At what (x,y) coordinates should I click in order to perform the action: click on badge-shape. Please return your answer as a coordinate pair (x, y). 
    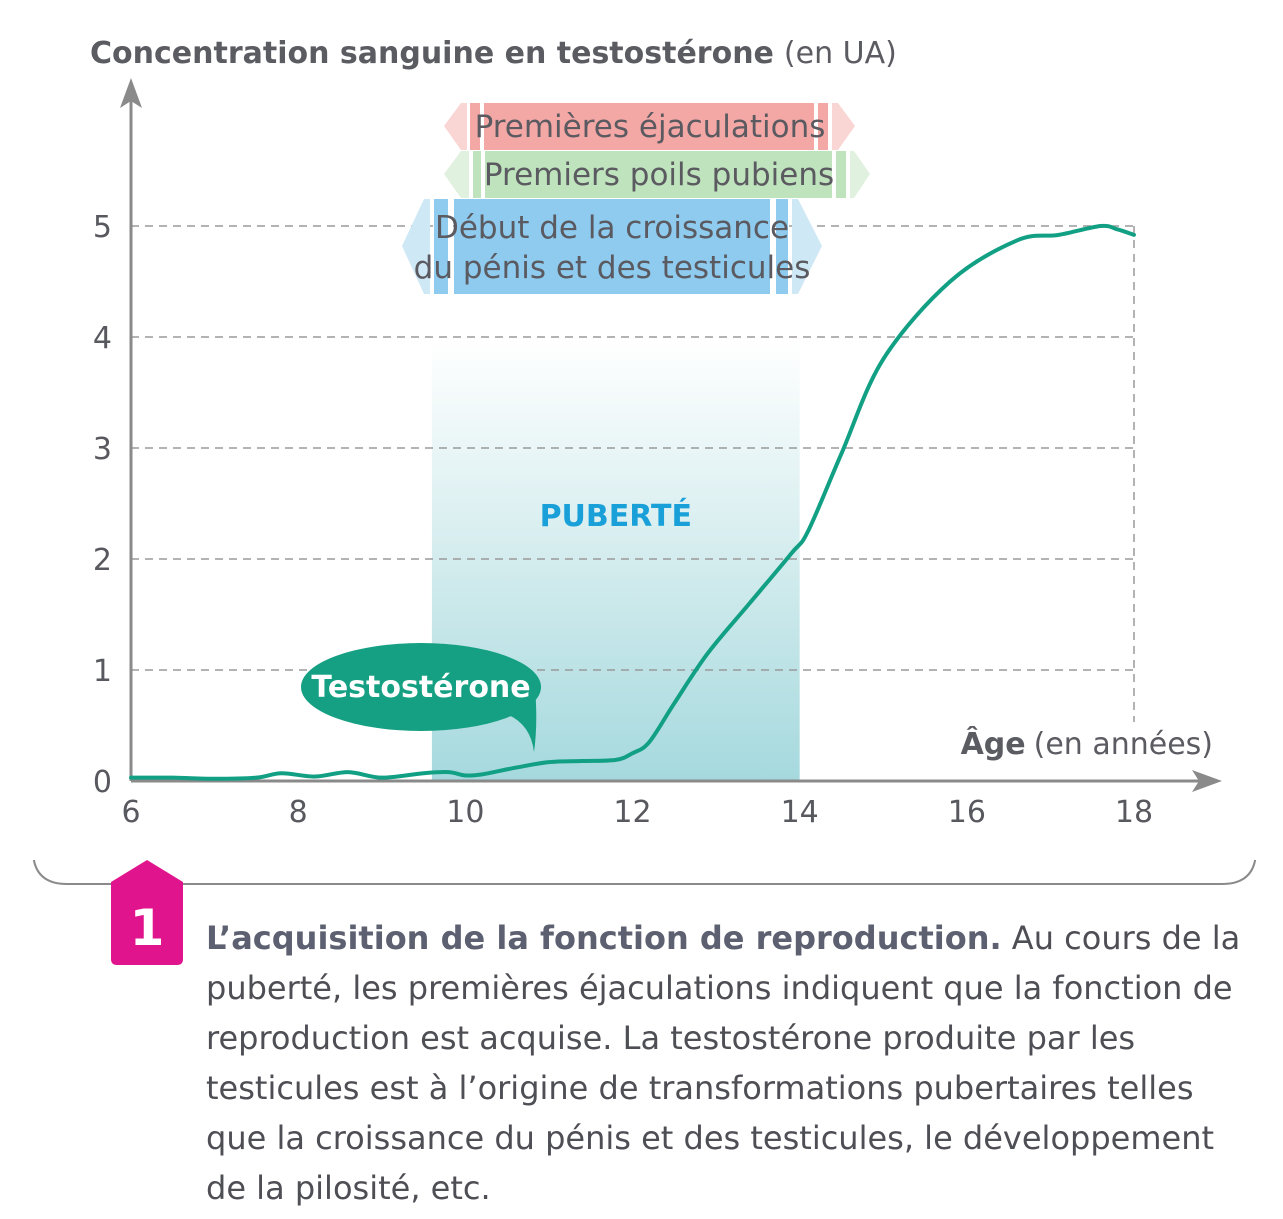
    Looking at the image, I should click on (147, 912).